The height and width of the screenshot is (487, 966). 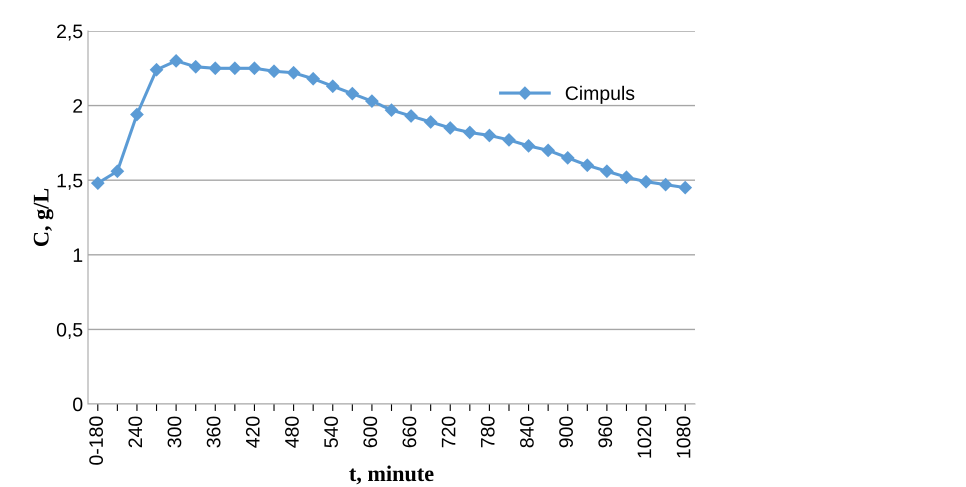 I want to click on x-tick-label: 780, so click(x=487, y=432).